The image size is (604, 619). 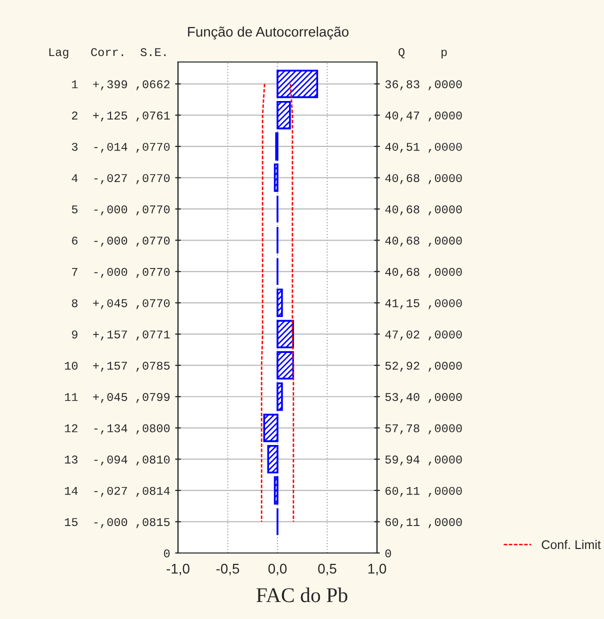 I want to click on y-tick-label: 15 -,000 ,0815, so click(x=117, y=523).